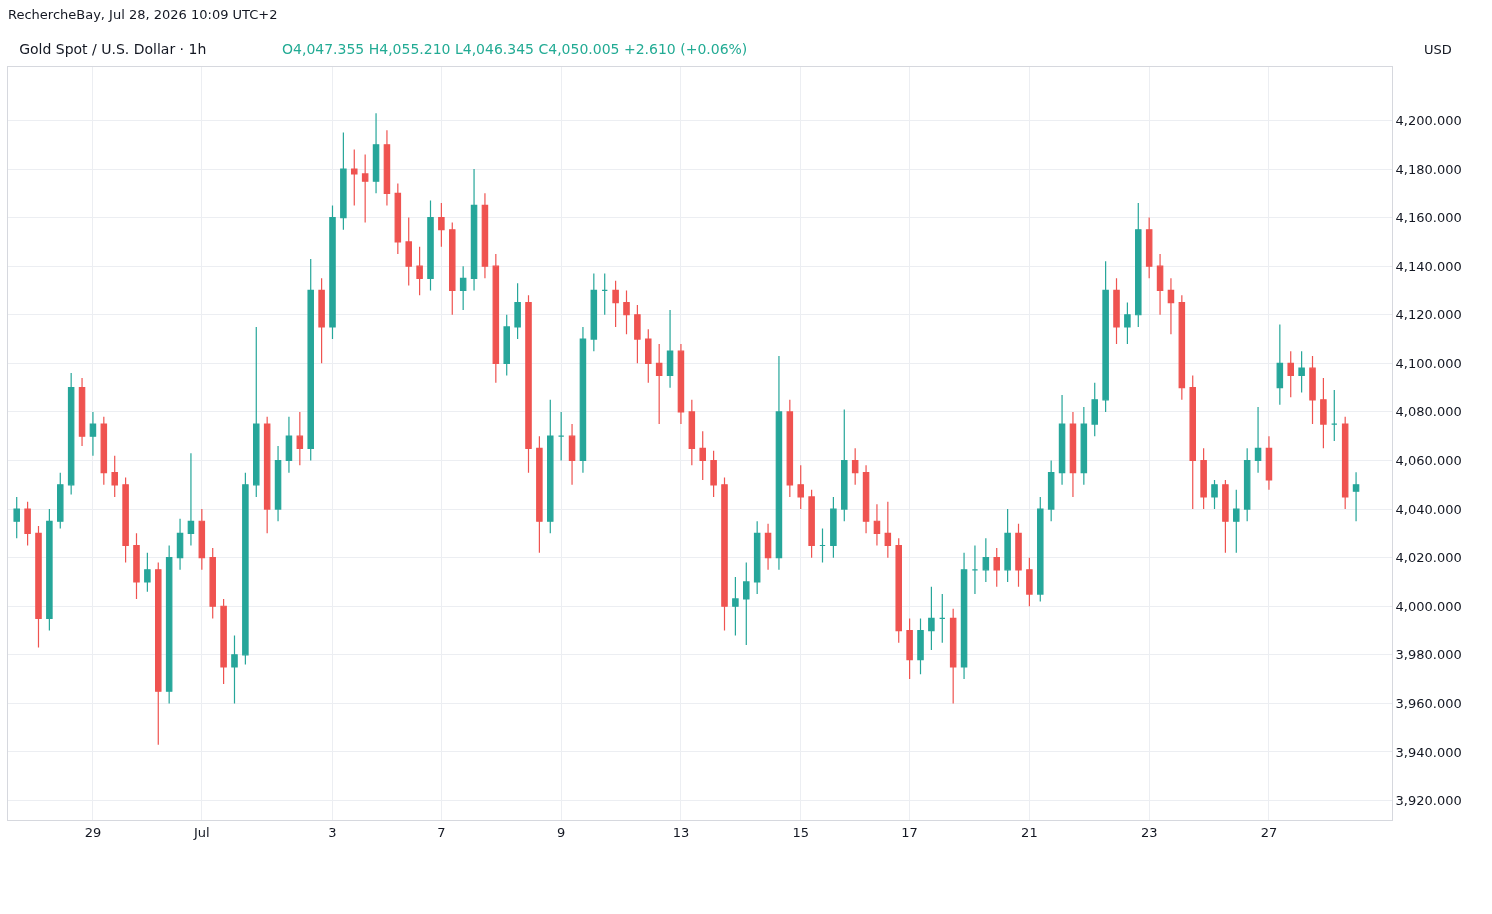  I want to click on y-tick-label: 3,920.000, so click(1428, 801).